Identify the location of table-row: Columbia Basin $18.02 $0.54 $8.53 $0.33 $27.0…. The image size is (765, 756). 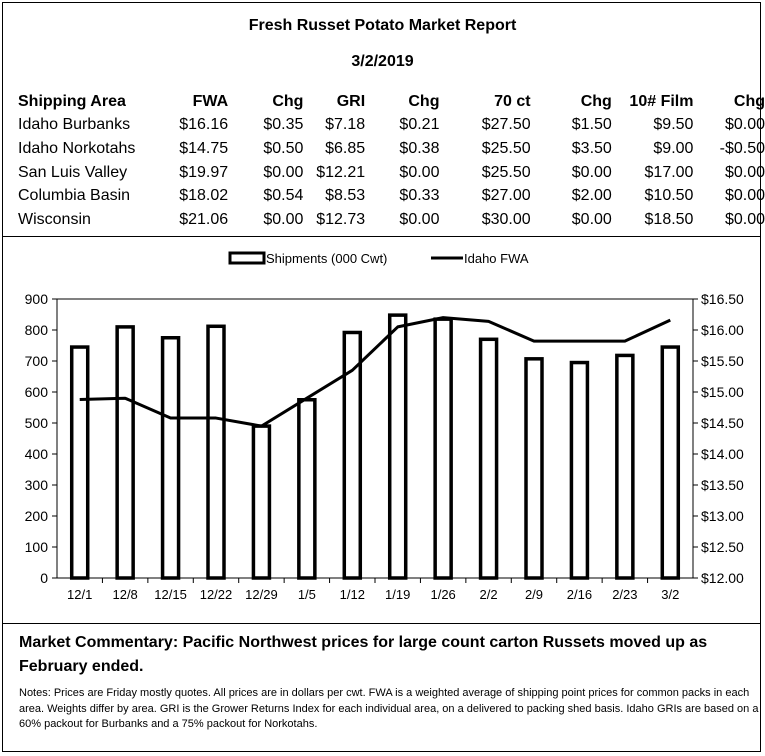
(391, 196).